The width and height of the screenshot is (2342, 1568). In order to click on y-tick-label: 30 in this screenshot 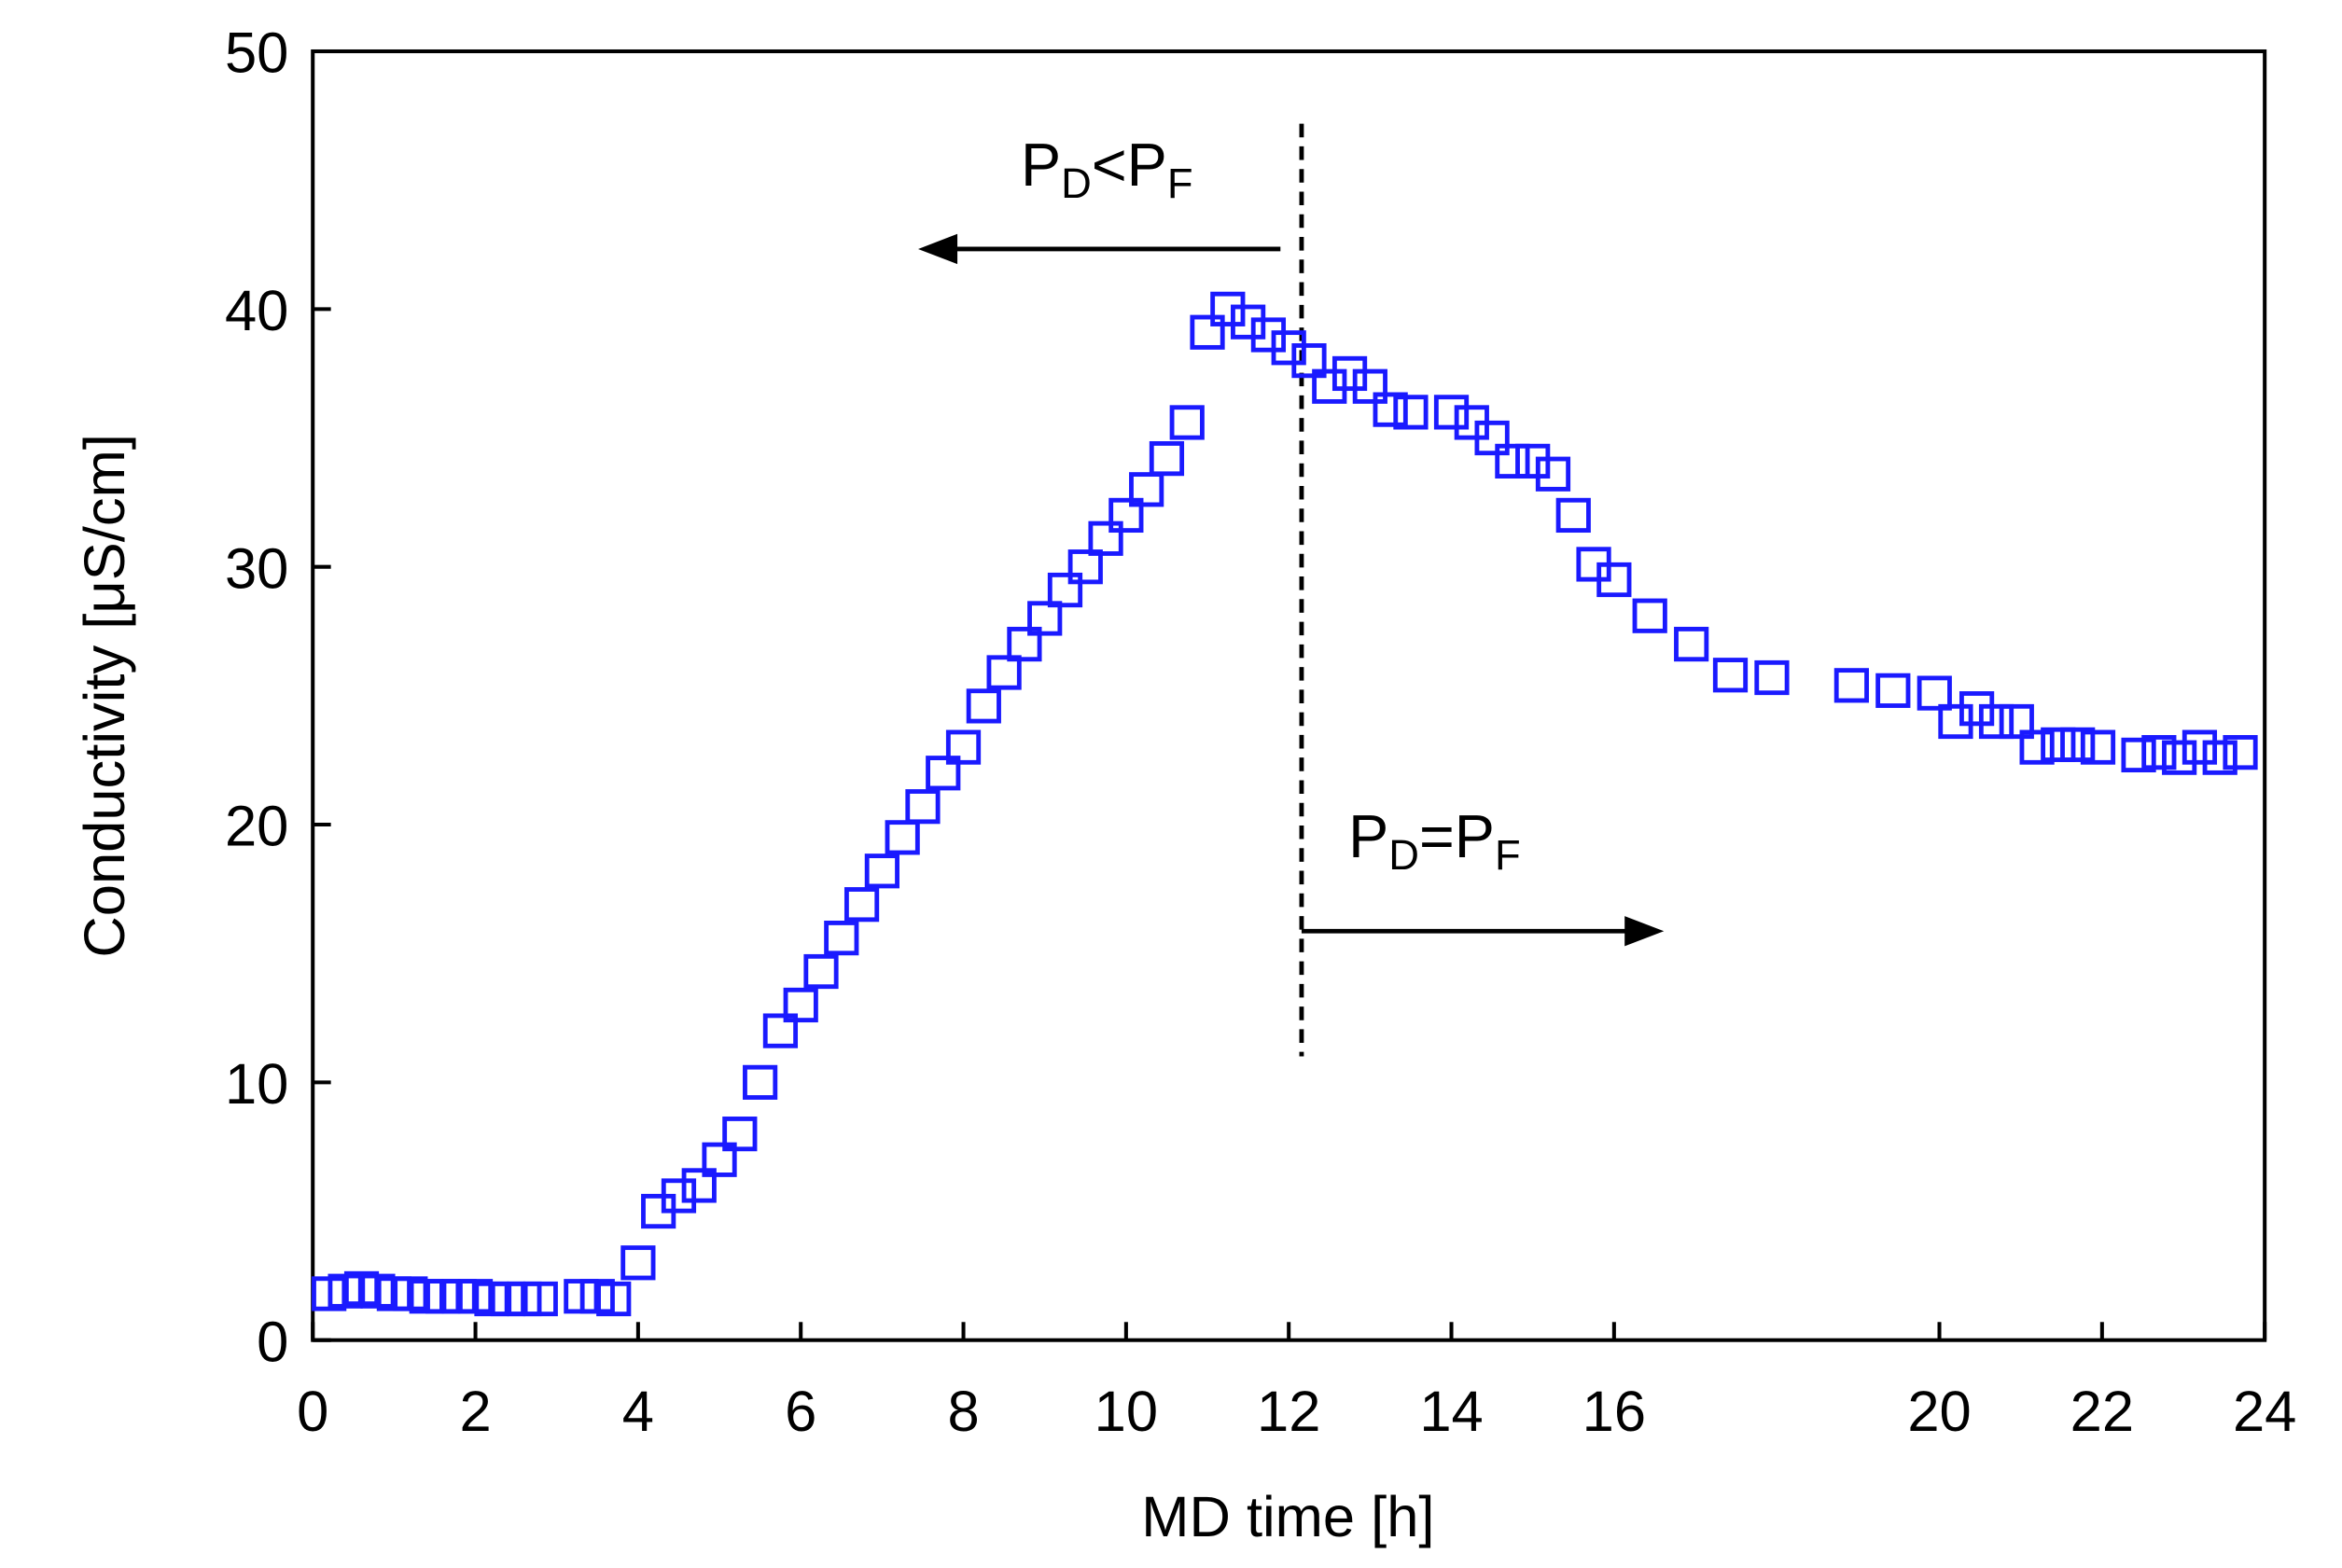, I will do `click(256, 568)`.